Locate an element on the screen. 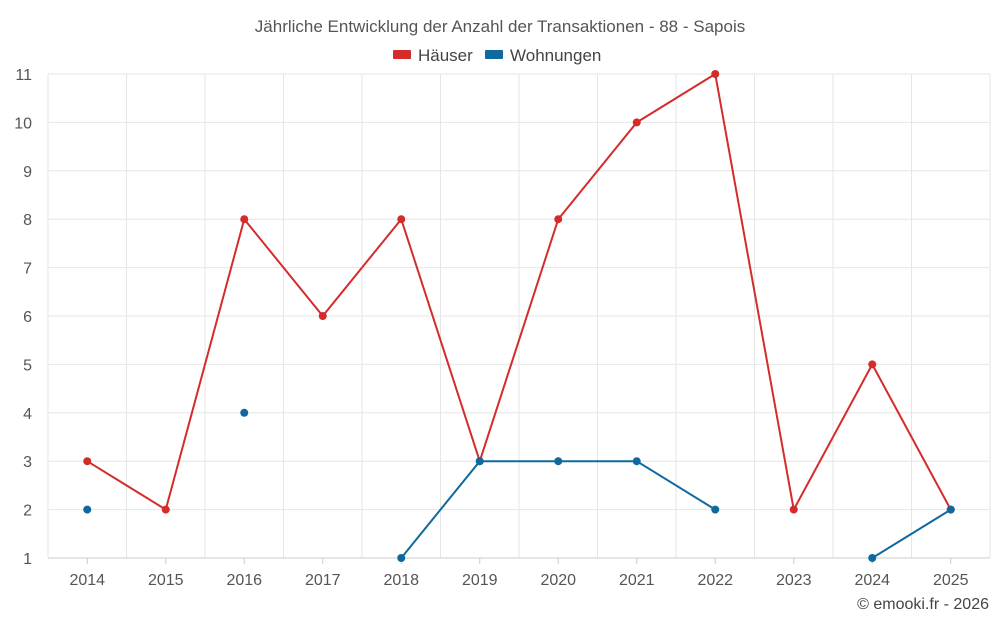 This screenshot has width=1000, height=625. legend-item-wohnungen: Wohnungen is located at coordinates (543, 55).